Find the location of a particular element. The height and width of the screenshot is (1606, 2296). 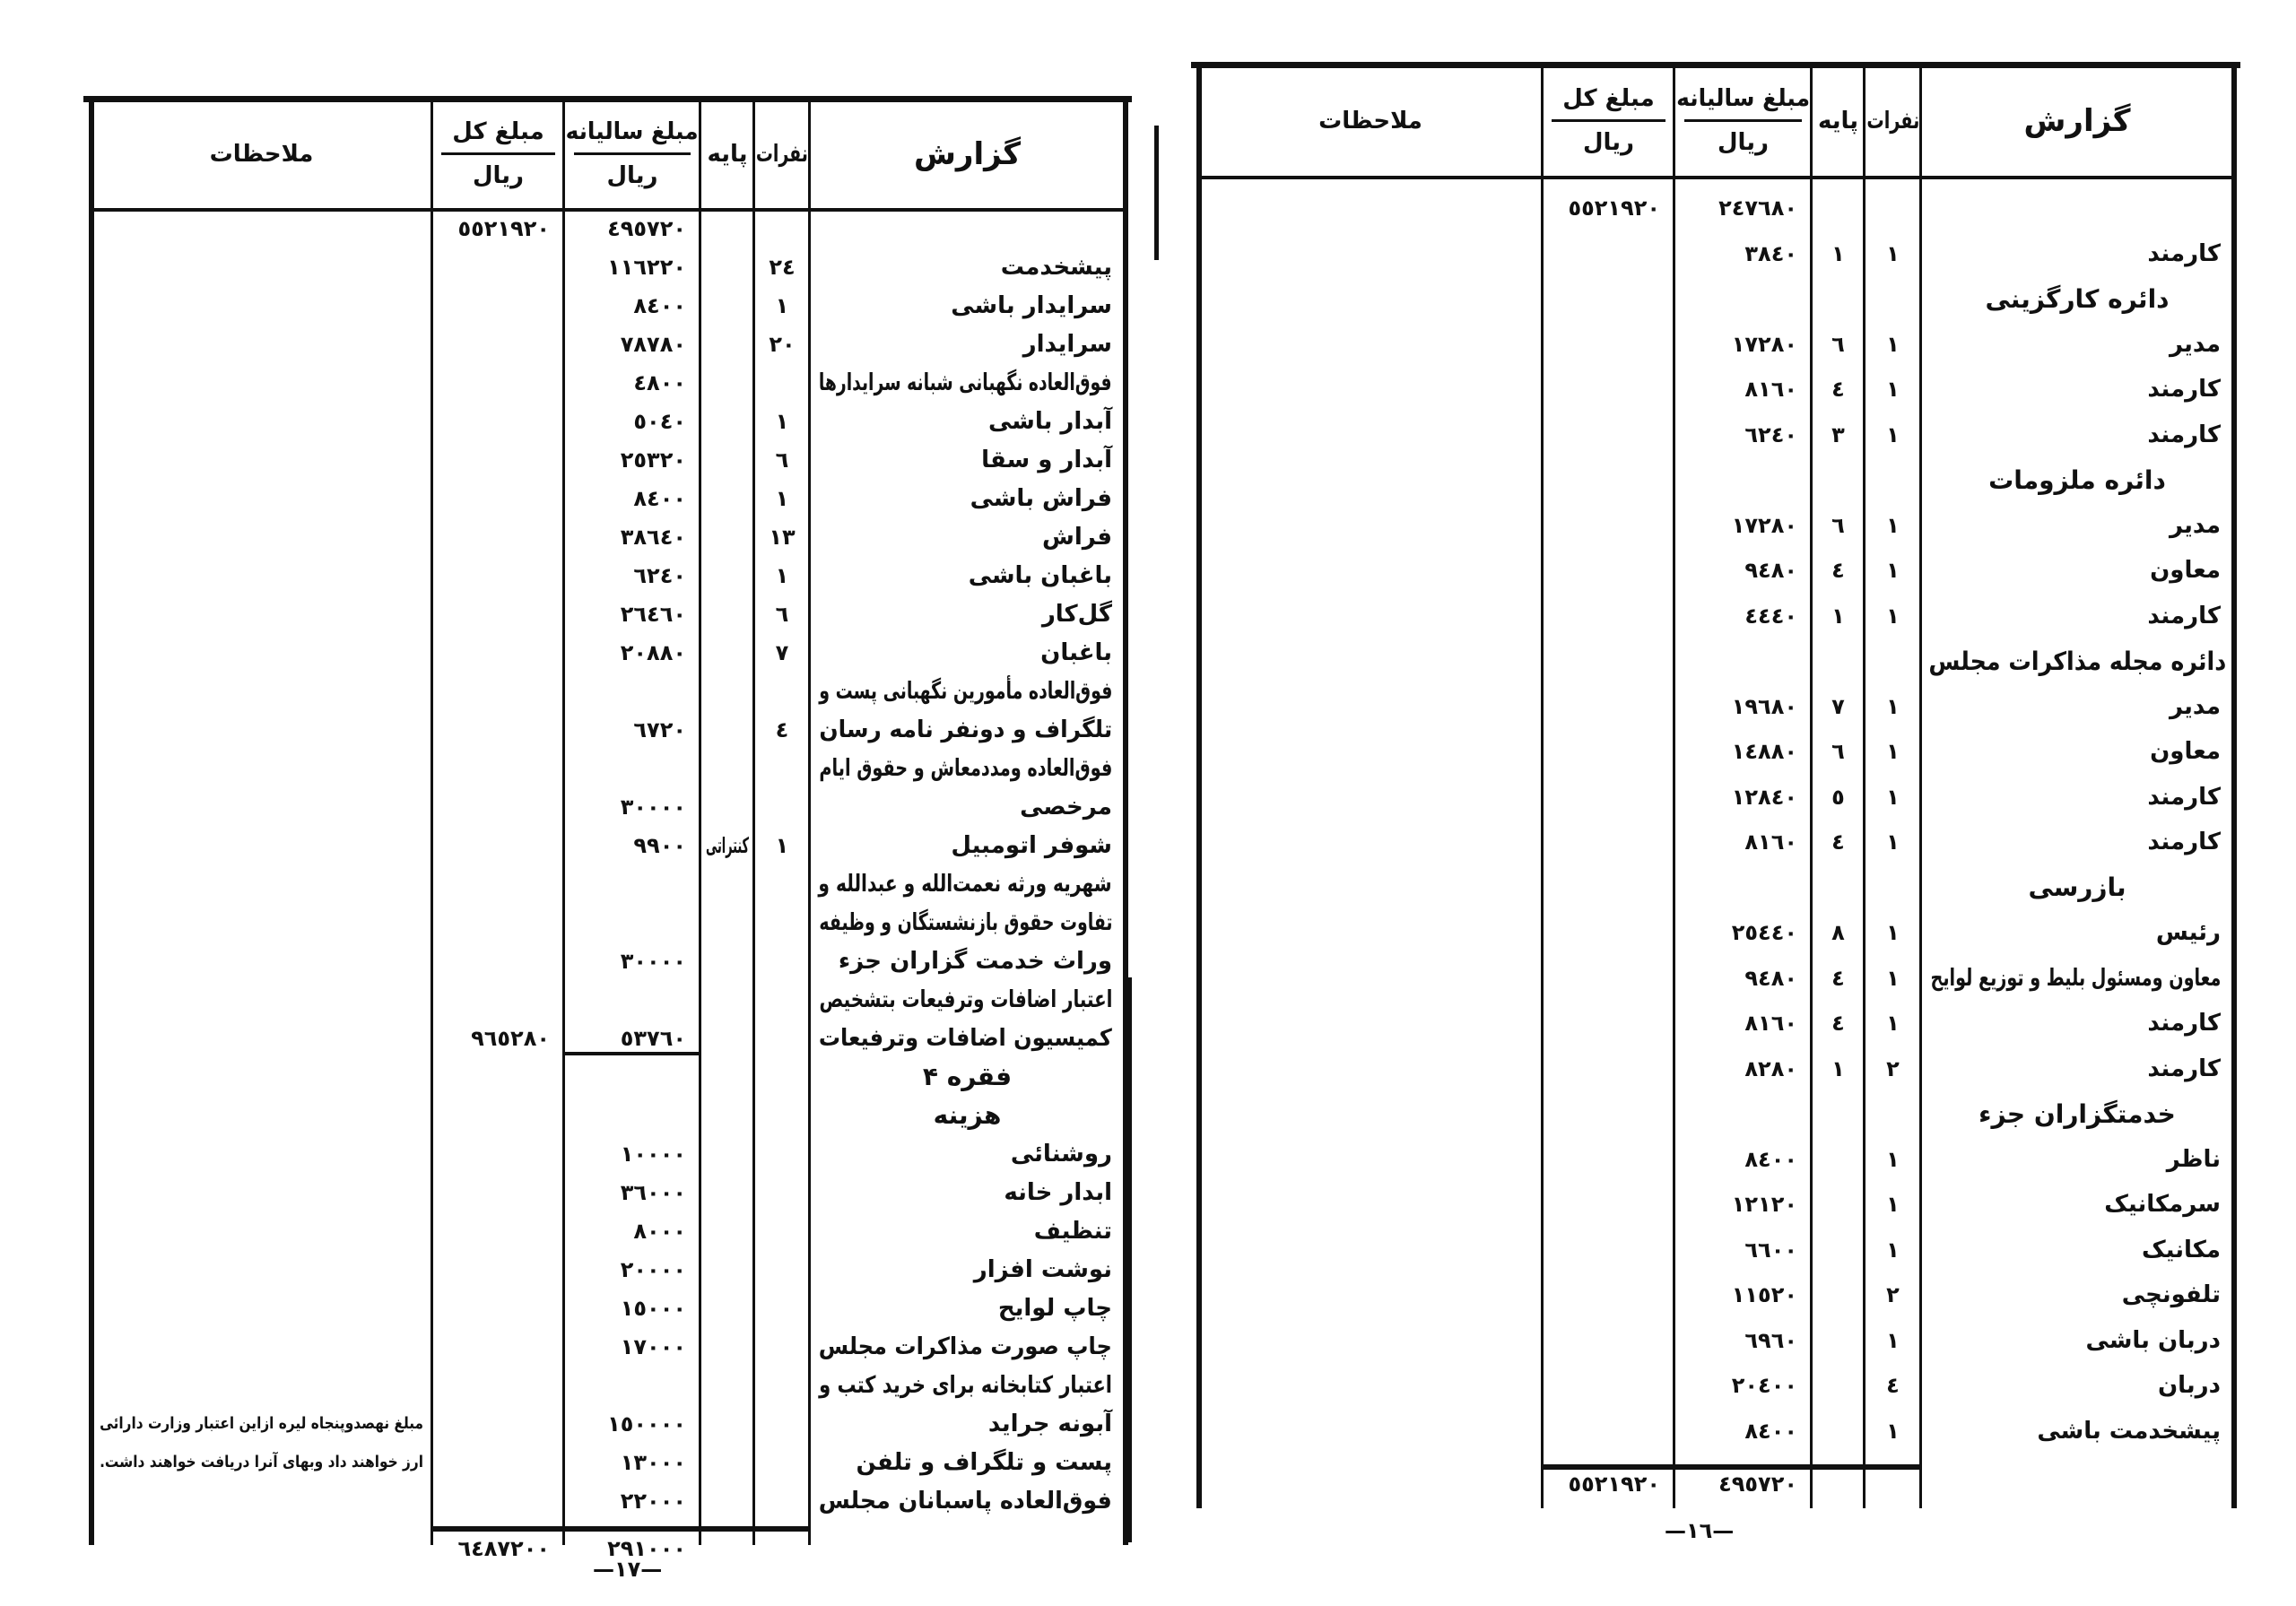

section-heading-text: خدمتگزاران جزء is located at coordinates (2077, 1113).